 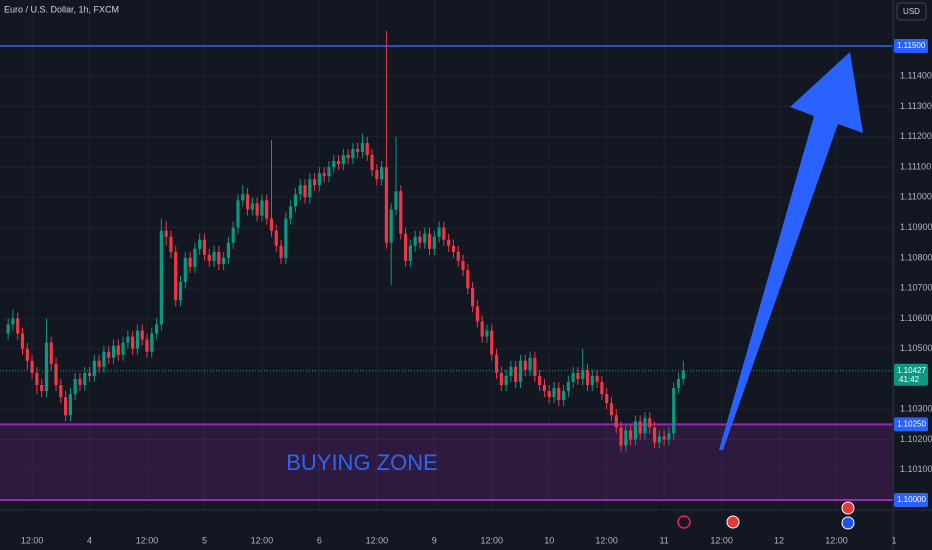 What do you see at coordinates (319, 540) in the screenshot?
I see `x-tick-label: 6` at bounding box center [319, 540].